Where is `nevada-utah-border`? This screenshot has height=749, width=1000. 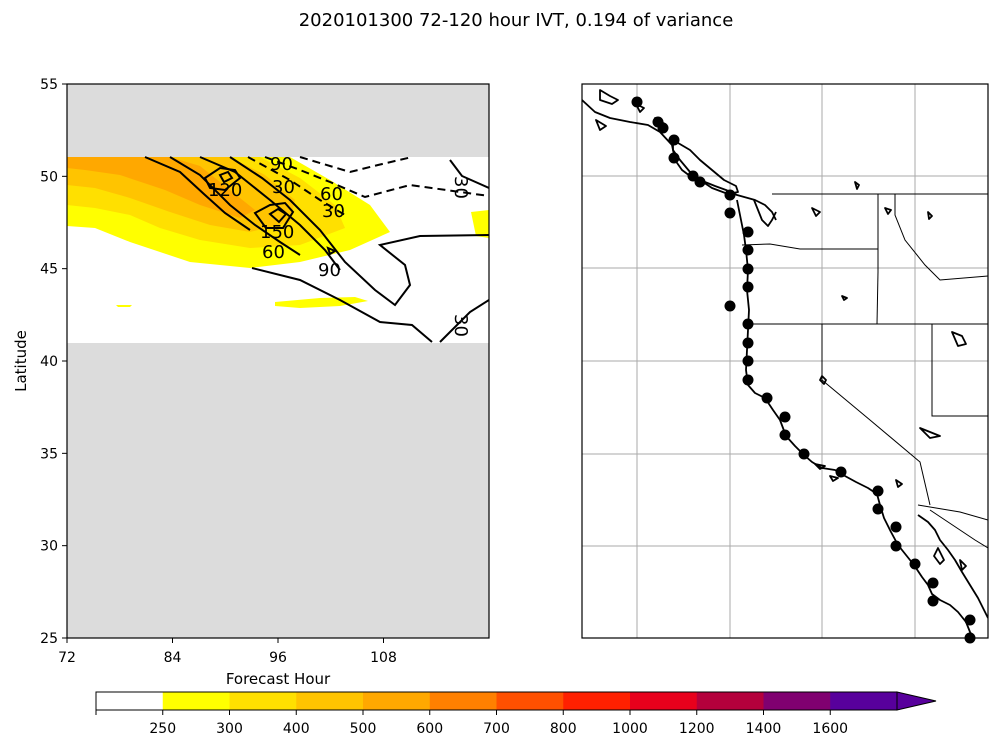 nevada-utah-border is located at coordinates (959, 370).